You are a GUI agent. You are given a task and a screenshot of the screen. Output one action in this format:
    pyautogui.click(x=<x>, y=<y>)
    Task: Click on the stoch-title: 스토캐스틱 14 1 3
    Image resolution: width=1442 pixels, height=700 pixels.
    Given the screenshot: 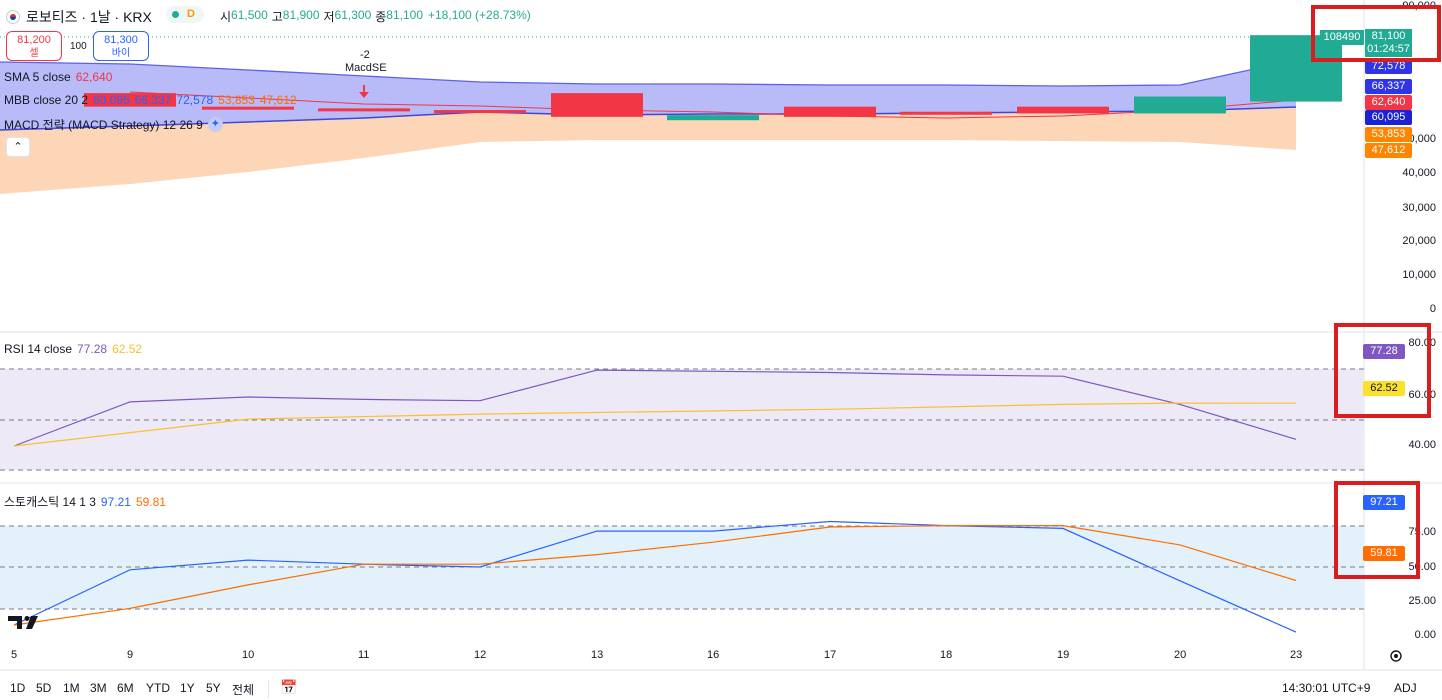 What is the action you would take?
    pyautogui.click(x=50, y=502)
    